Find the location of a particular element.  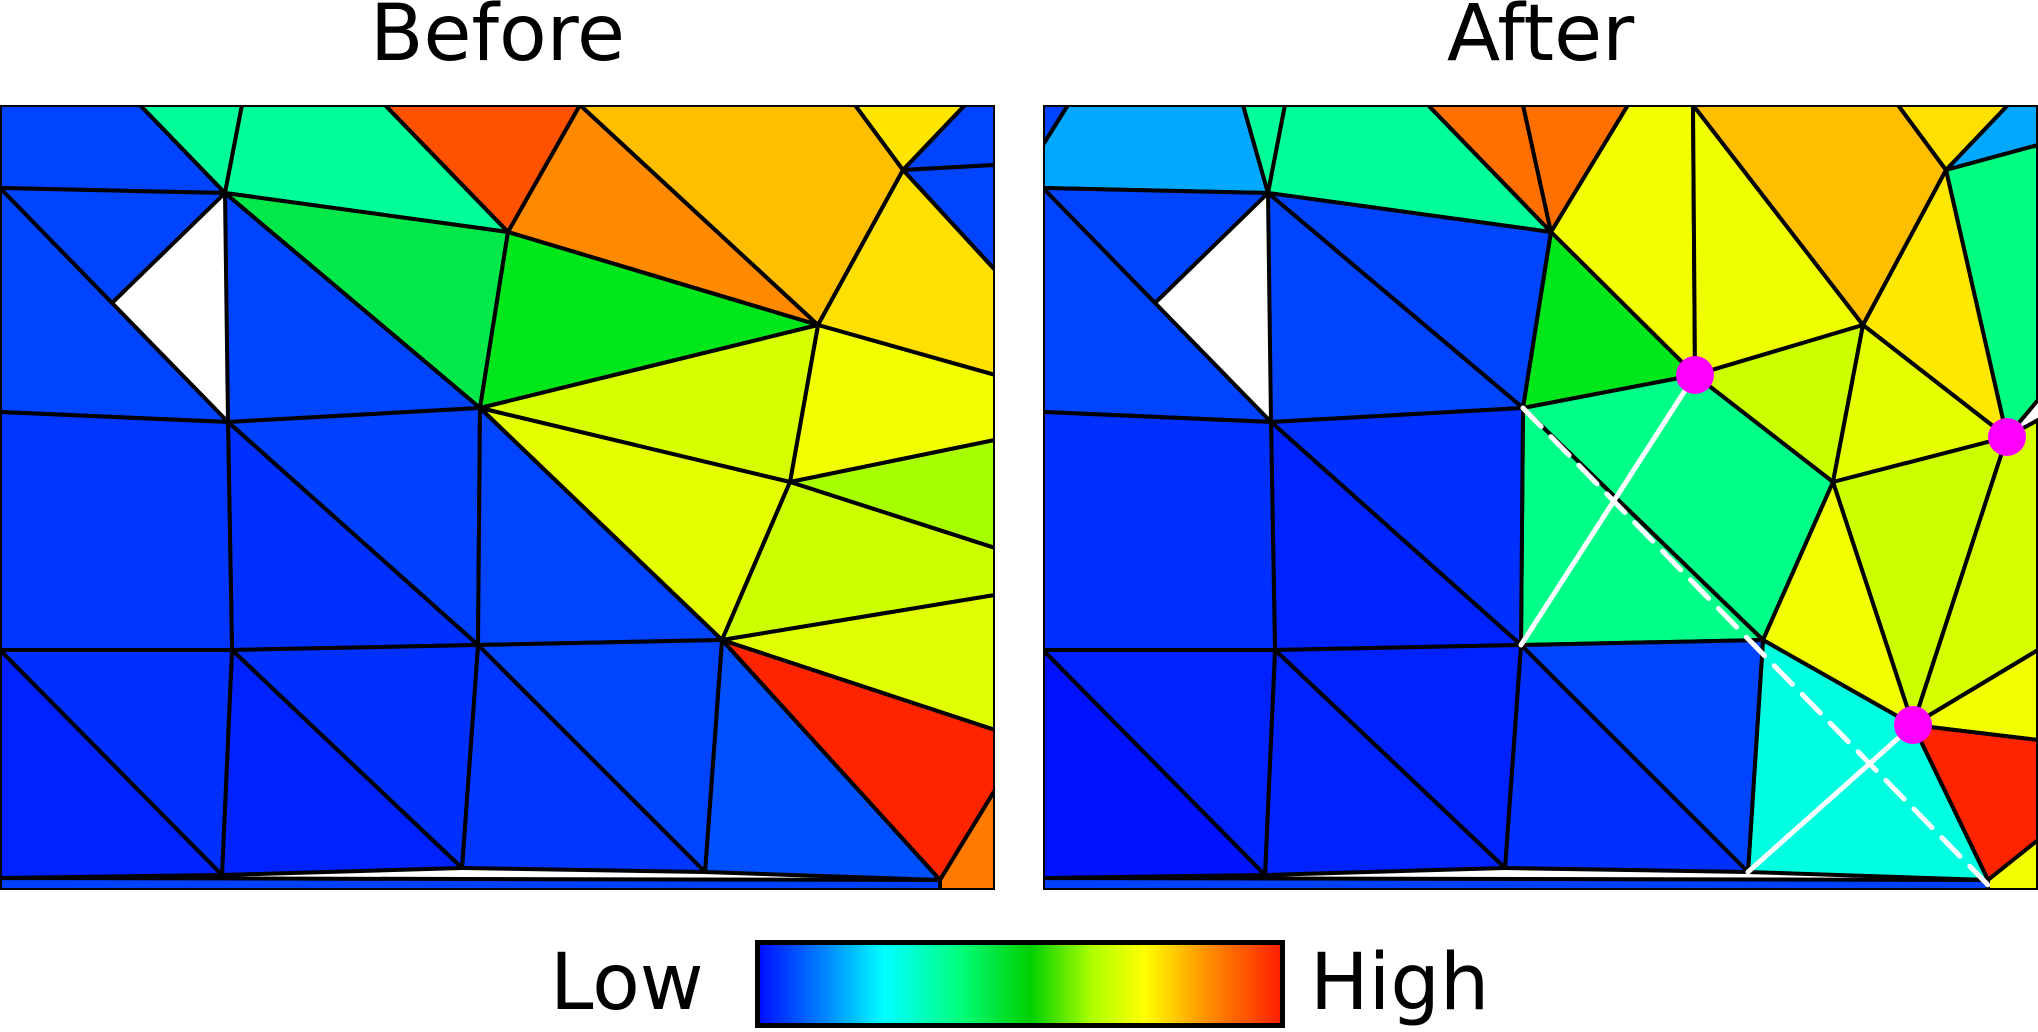

removed-edge is located at coordinates (1755, 646).